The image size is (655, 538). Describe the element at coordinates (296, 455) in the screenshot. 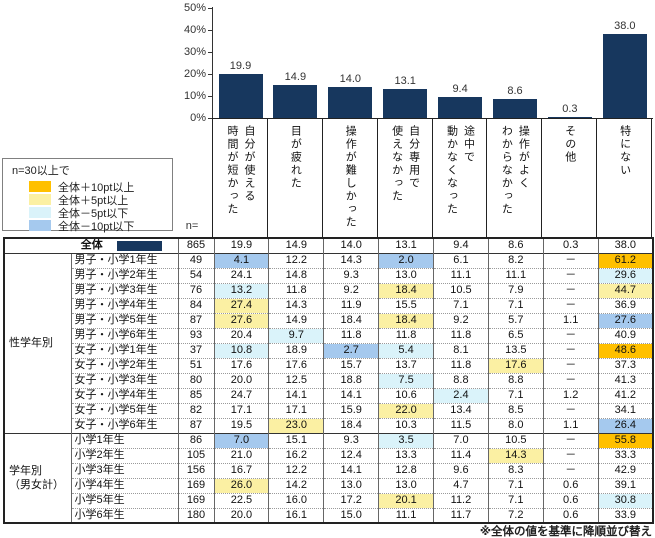

I see `value-cell: 16.2` at that location.